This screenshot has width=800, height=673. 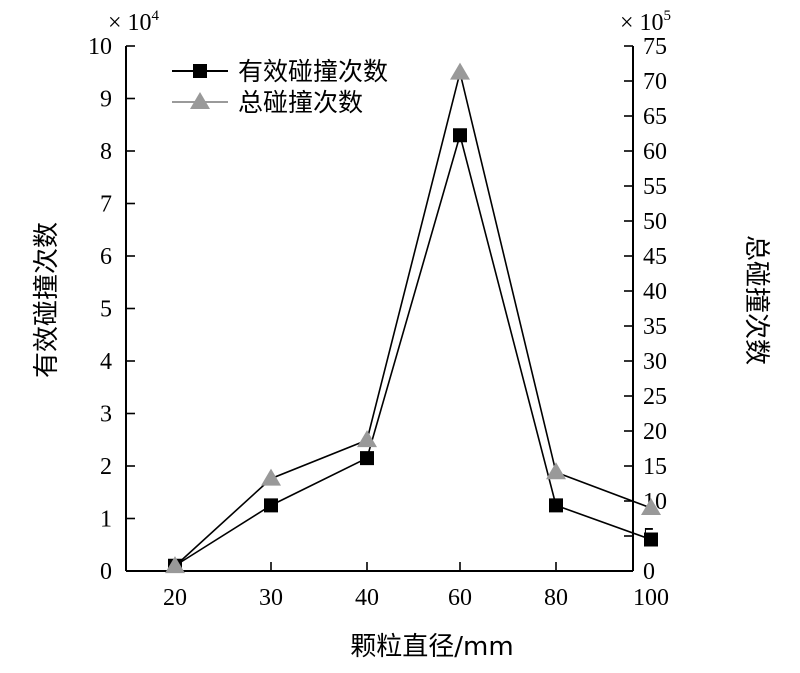 I want to click on x-tick-label: 30, so click(x=271, y=598).